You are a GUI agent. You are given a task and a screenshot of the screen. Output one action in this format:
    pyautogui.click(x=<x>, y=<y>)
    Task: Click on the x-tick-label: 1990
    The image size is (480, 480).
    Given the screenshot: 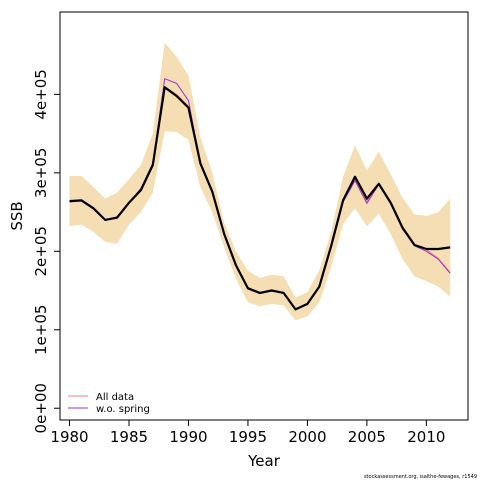 What is the action you would take?
    pyautogui.click(x=188, y=437)
    